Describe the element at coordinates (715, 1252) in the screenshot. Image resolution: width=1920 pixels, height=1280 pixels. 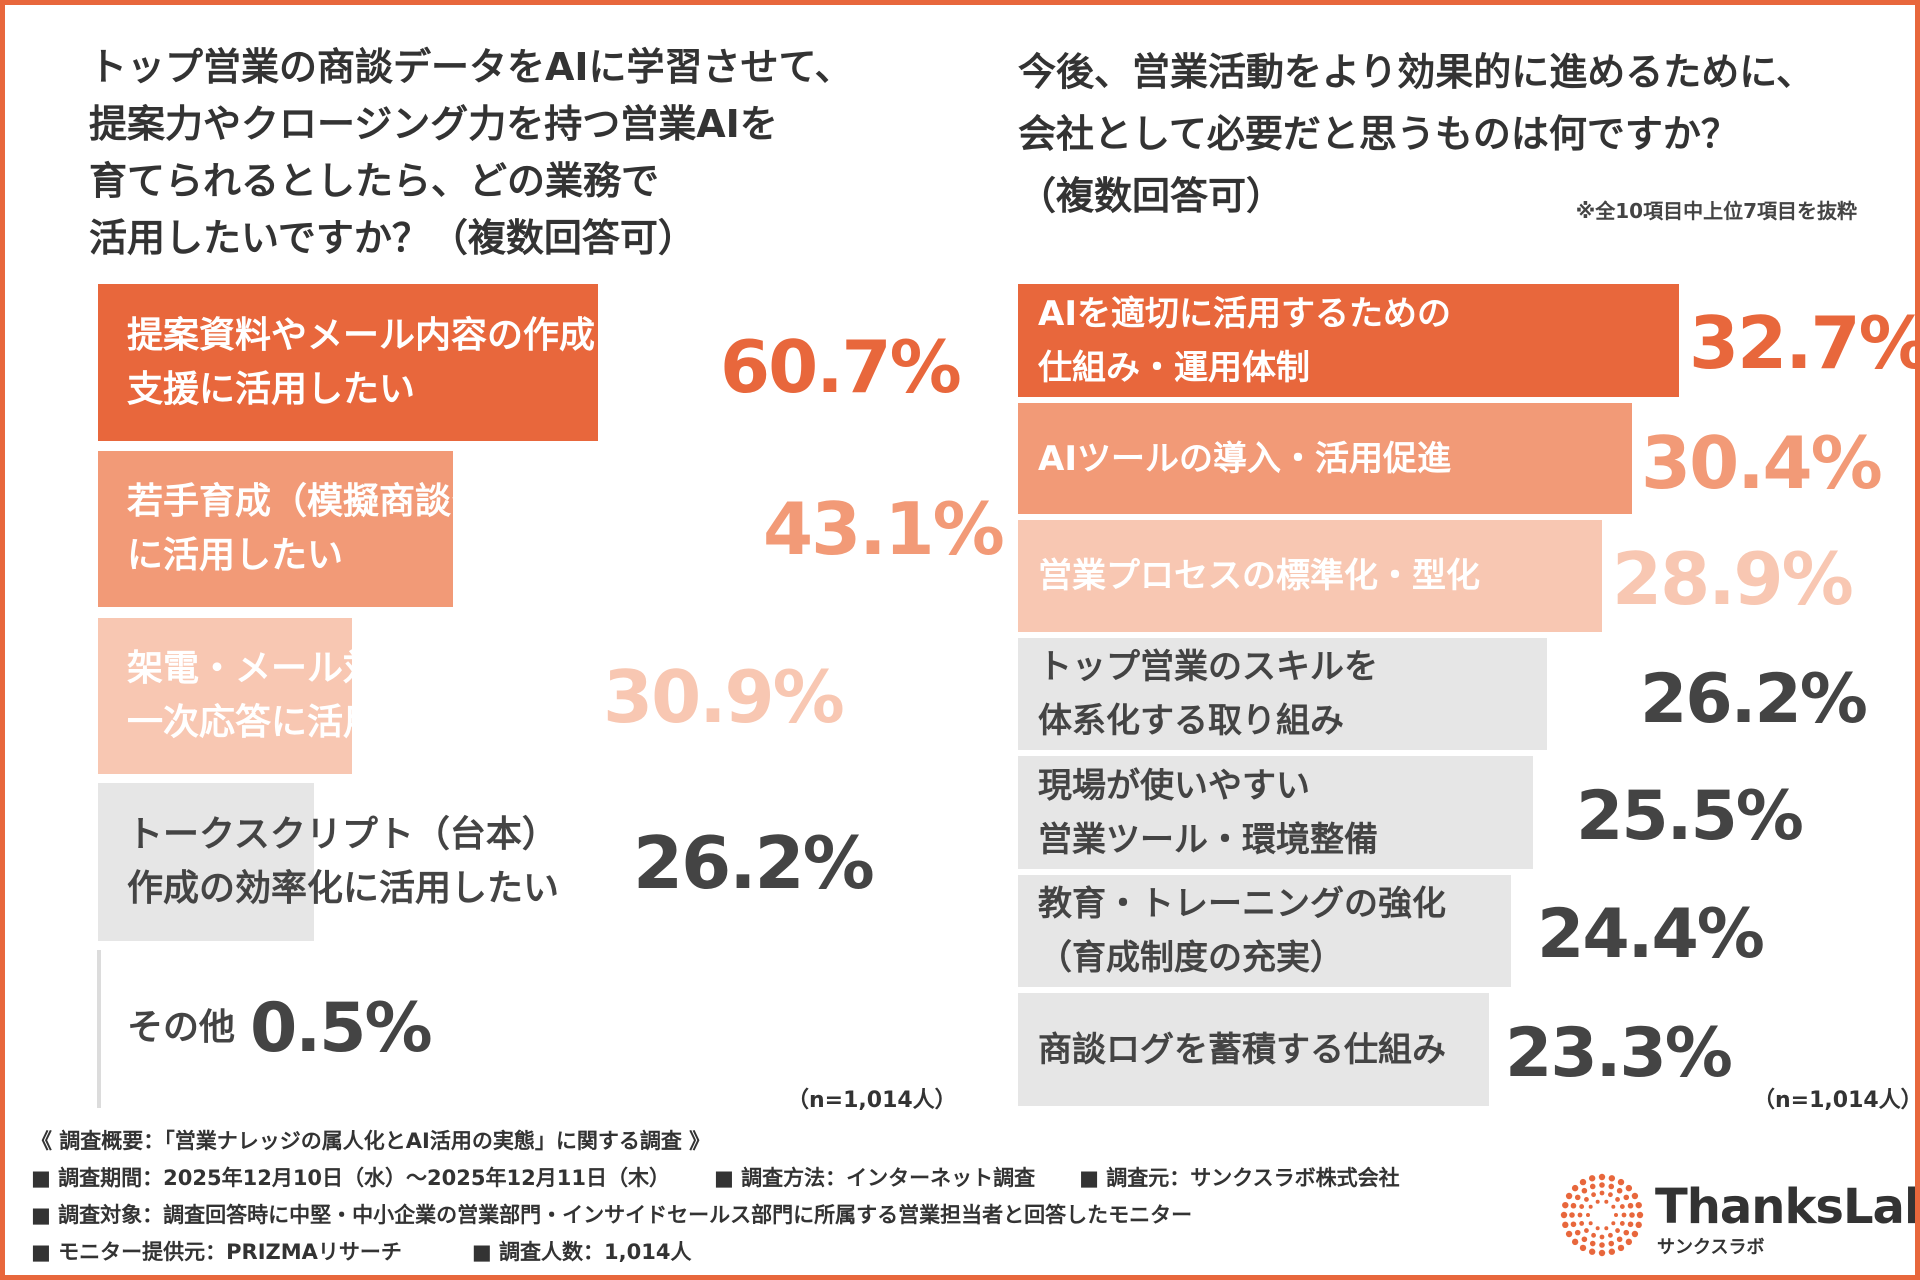
I see `footer-row-3: ■ モニター提供元：PRIZMAリサーチ ■ 調査人数：1,014人` at that location.